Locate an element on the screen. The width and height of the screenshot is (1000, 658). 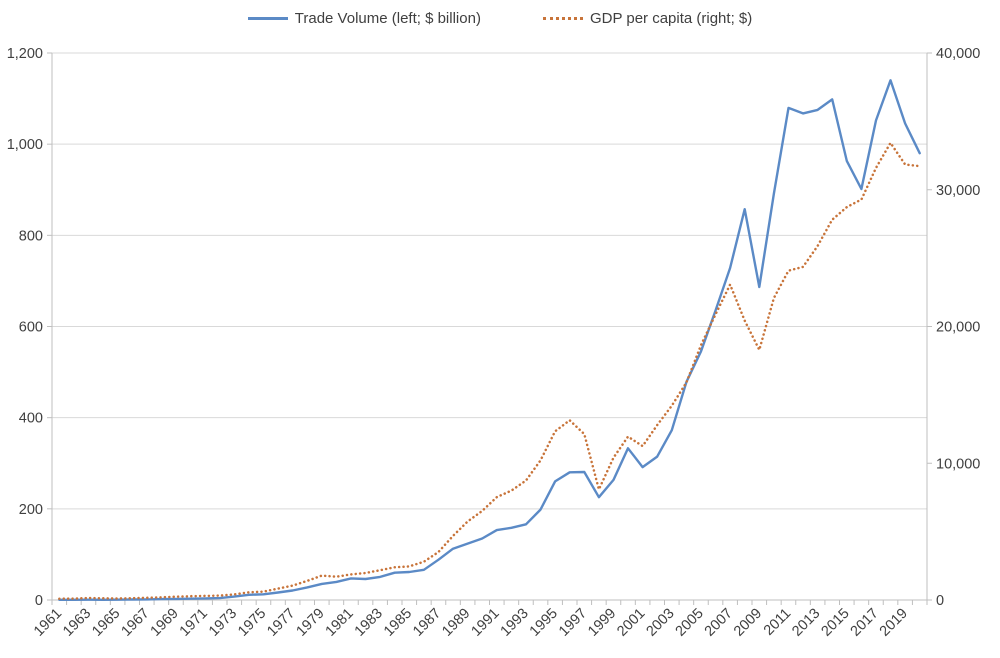
legend-item-trade-volume: Trade Volume (left; $ billion) is located at coordinates (364, 18).